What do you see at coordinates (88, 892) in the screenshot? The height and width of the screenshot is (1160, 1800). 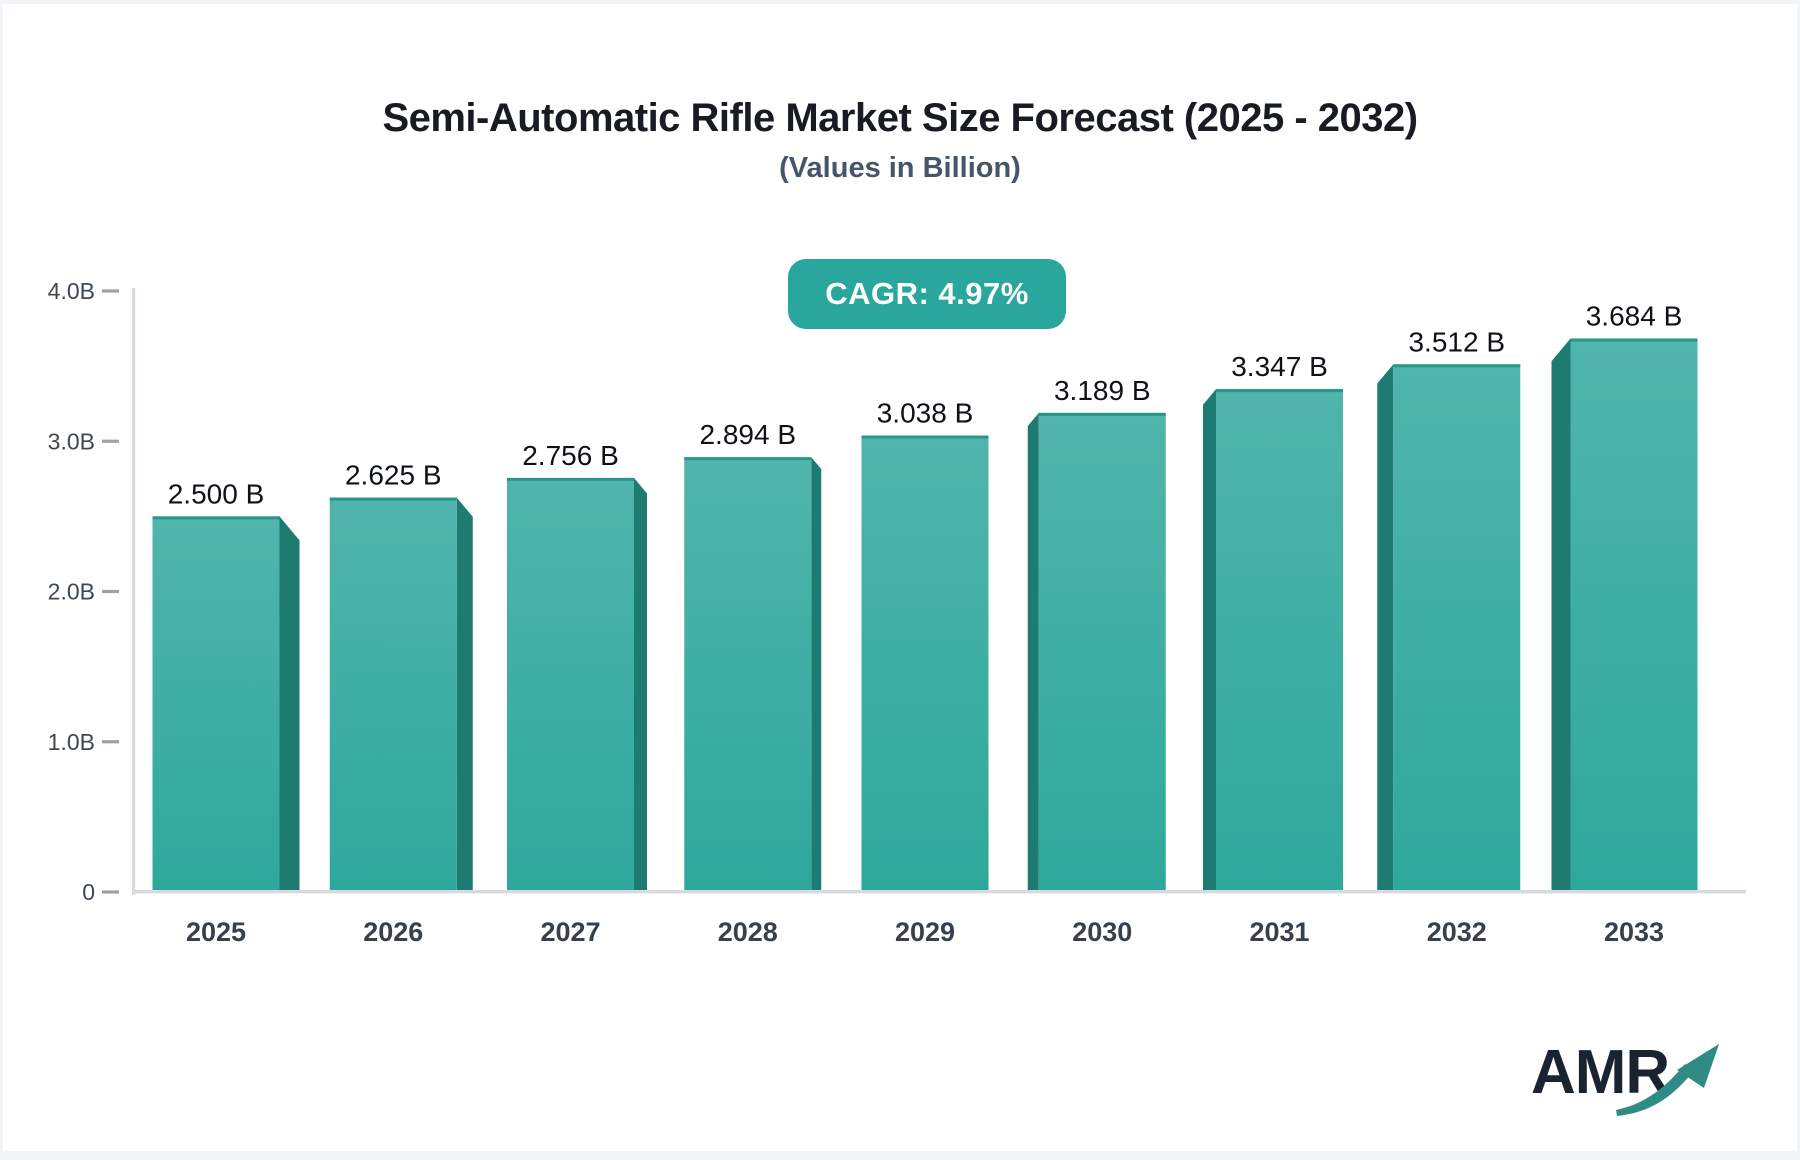 I see `y-axis-label: 0` at bounding box center [88, 892].